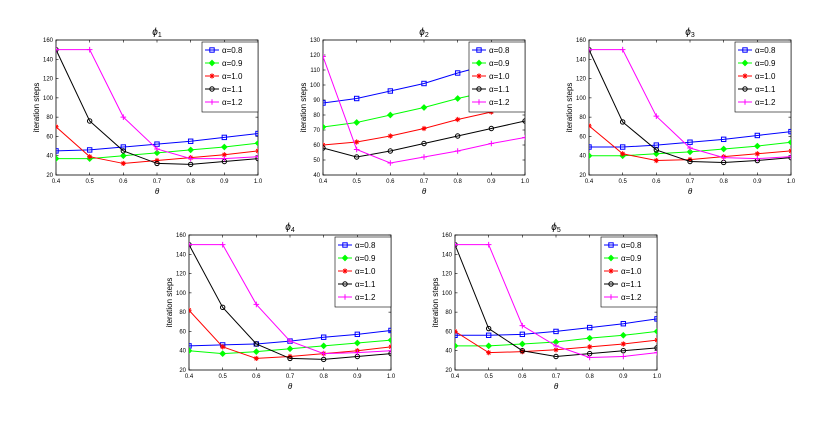  I want to click on x-axis-label: θ, so click(290, 386).